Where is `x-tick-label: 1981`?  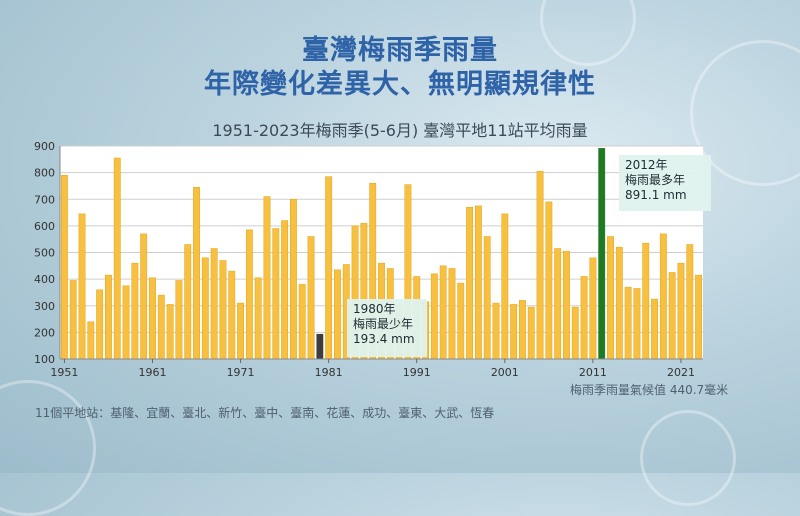
x-tick-label: 1981 is located at coordinates (329, 372).